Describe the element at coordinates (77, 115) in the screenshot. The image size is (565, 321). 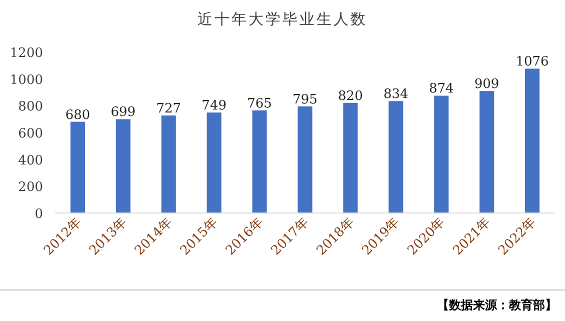
I see `data-label: 680` at that location.